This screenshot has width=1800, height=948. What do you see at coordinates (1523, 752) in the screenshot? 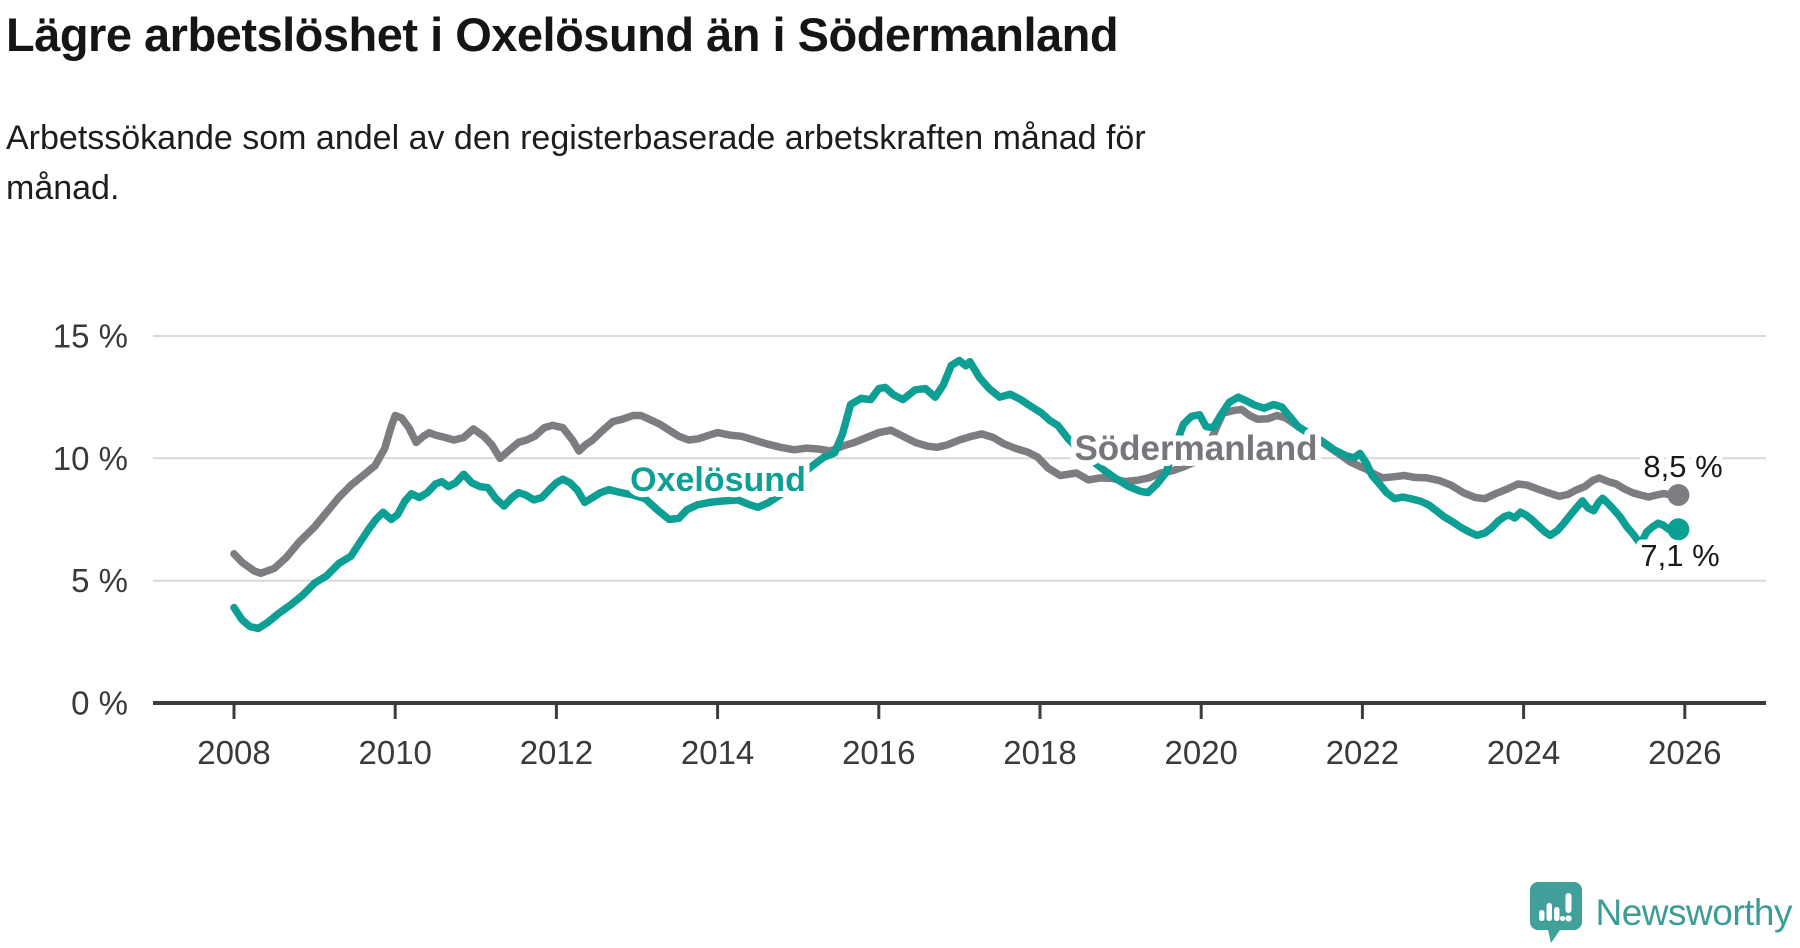
I see `x-tick-label: 2024` at bounding box center [1523, 752].